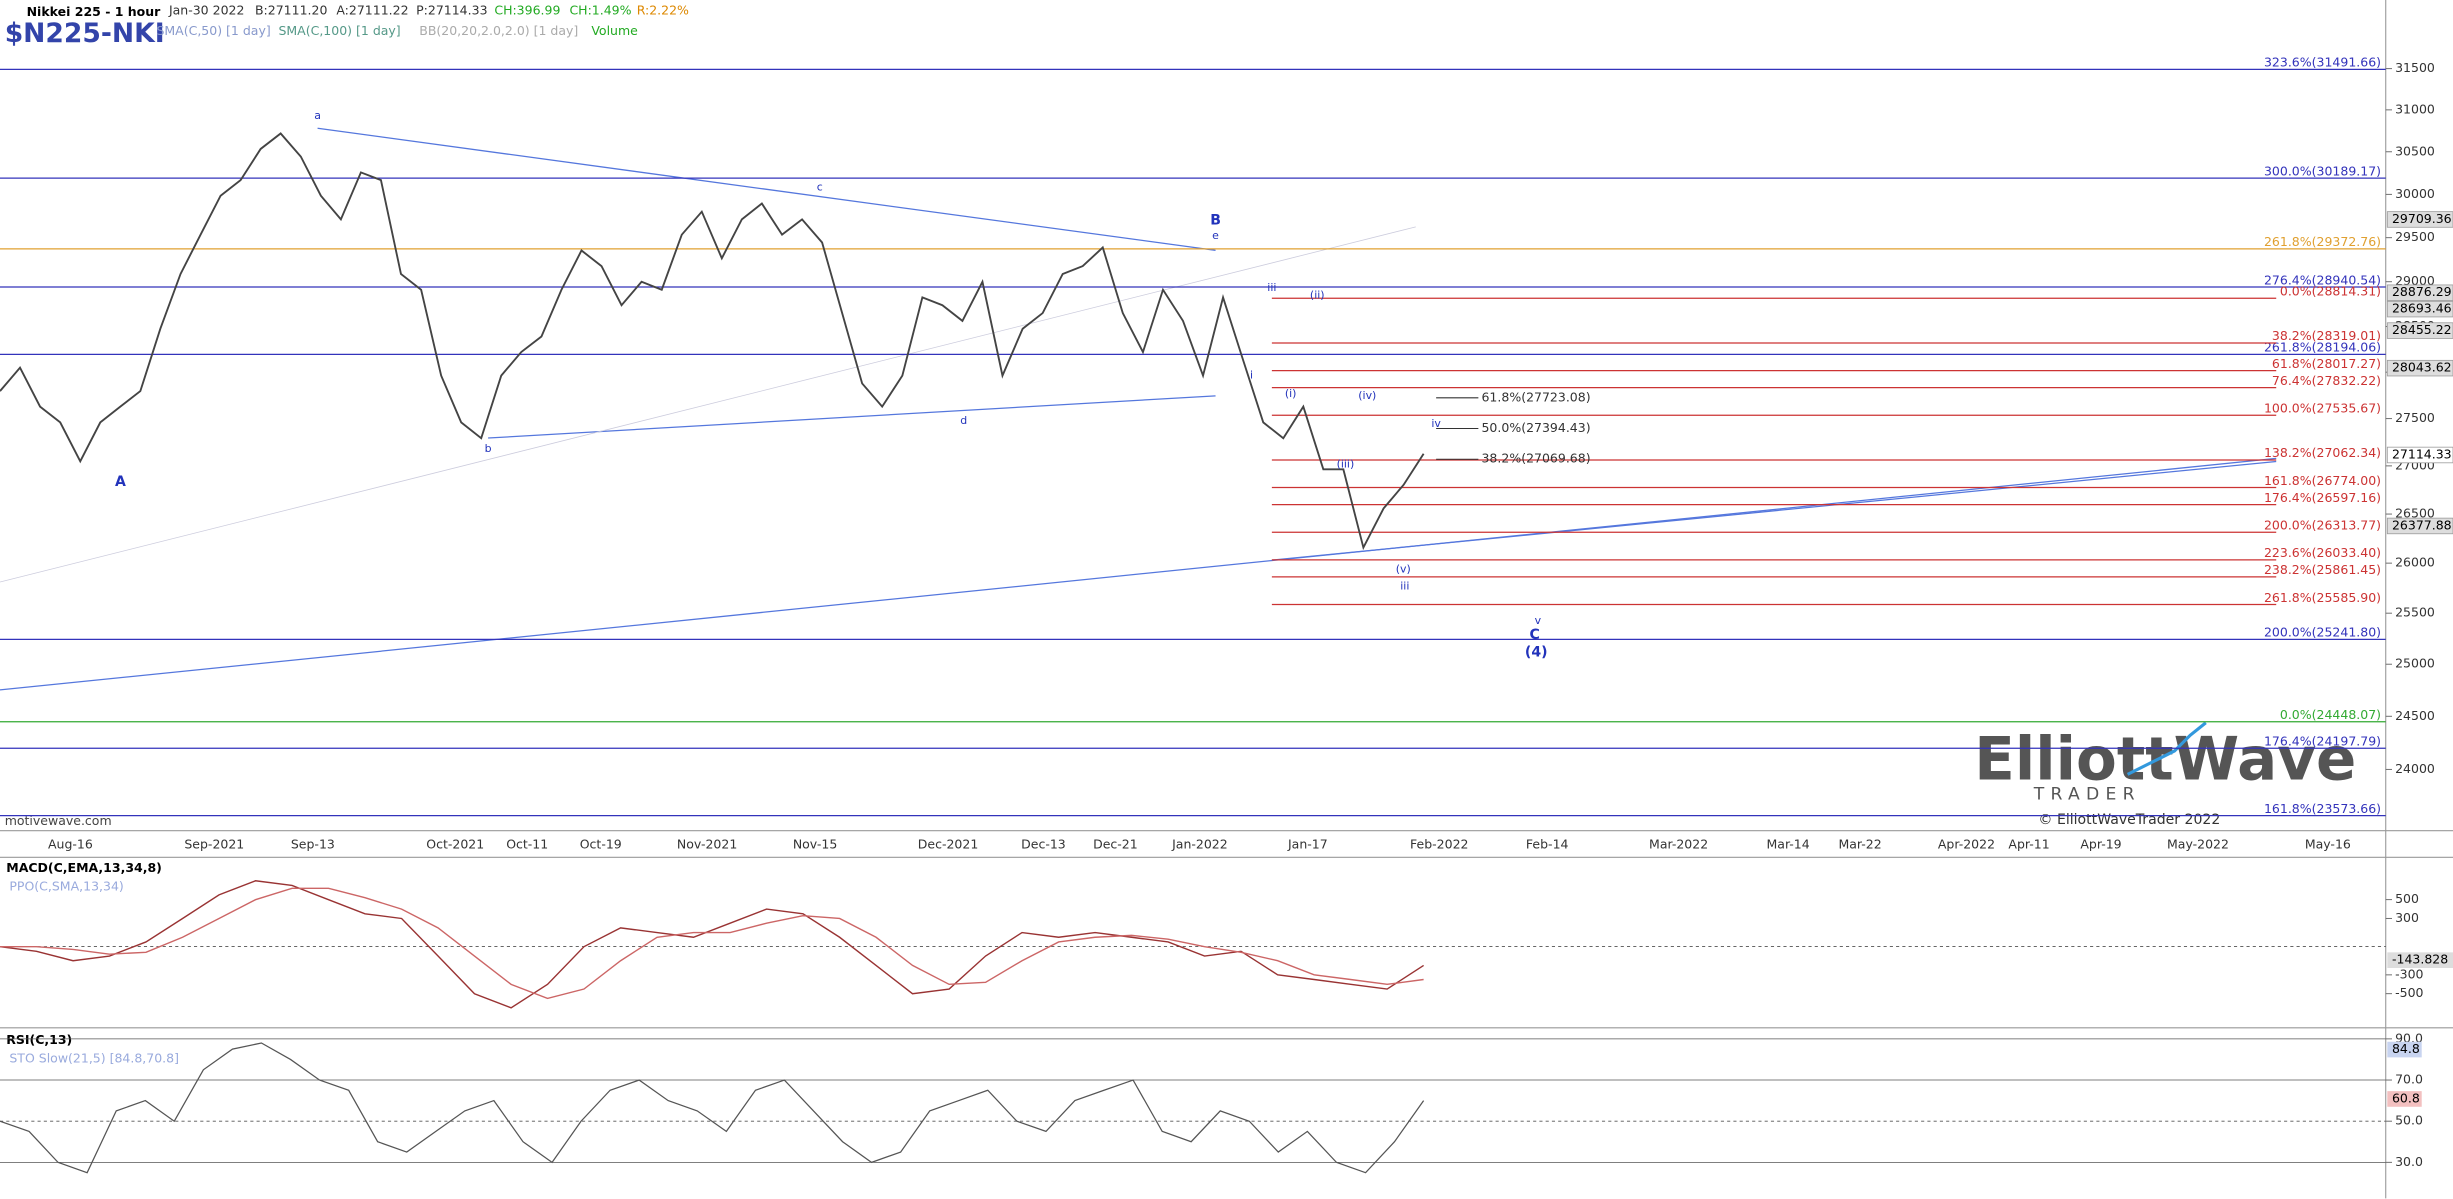 Image resolution: width=2453 pixels, height=1199 pixels. What do you see at coordinates (39, 1039) in the screenshot?
I see `rsi-label: RSI(C,13)` at bounding box center [39, 1039].